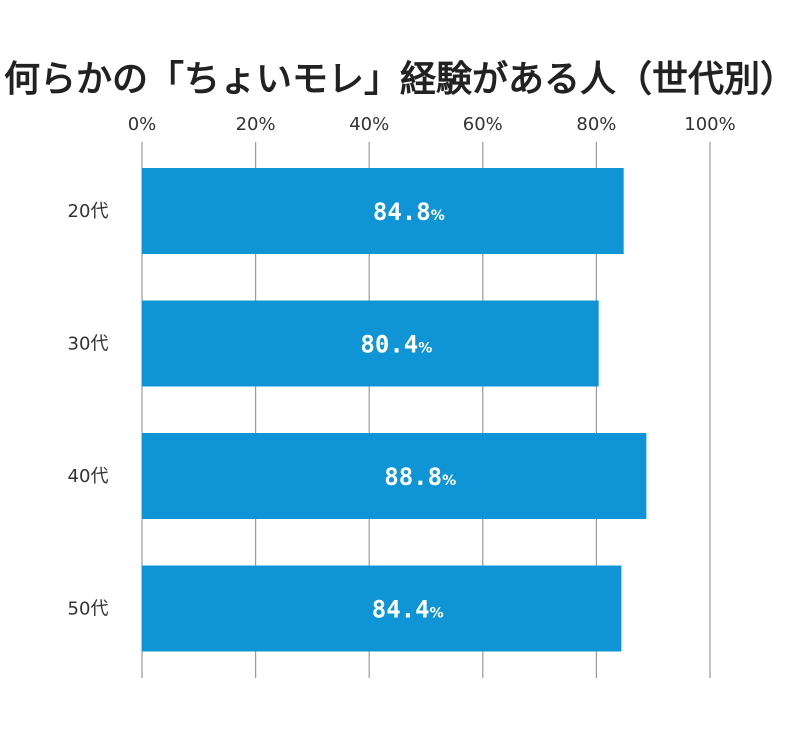 This screenshot has height=752, width=800. Describe the element at coordinates (401, 610) in the screenshot. I see `data-label-value: 84.4` at that location.